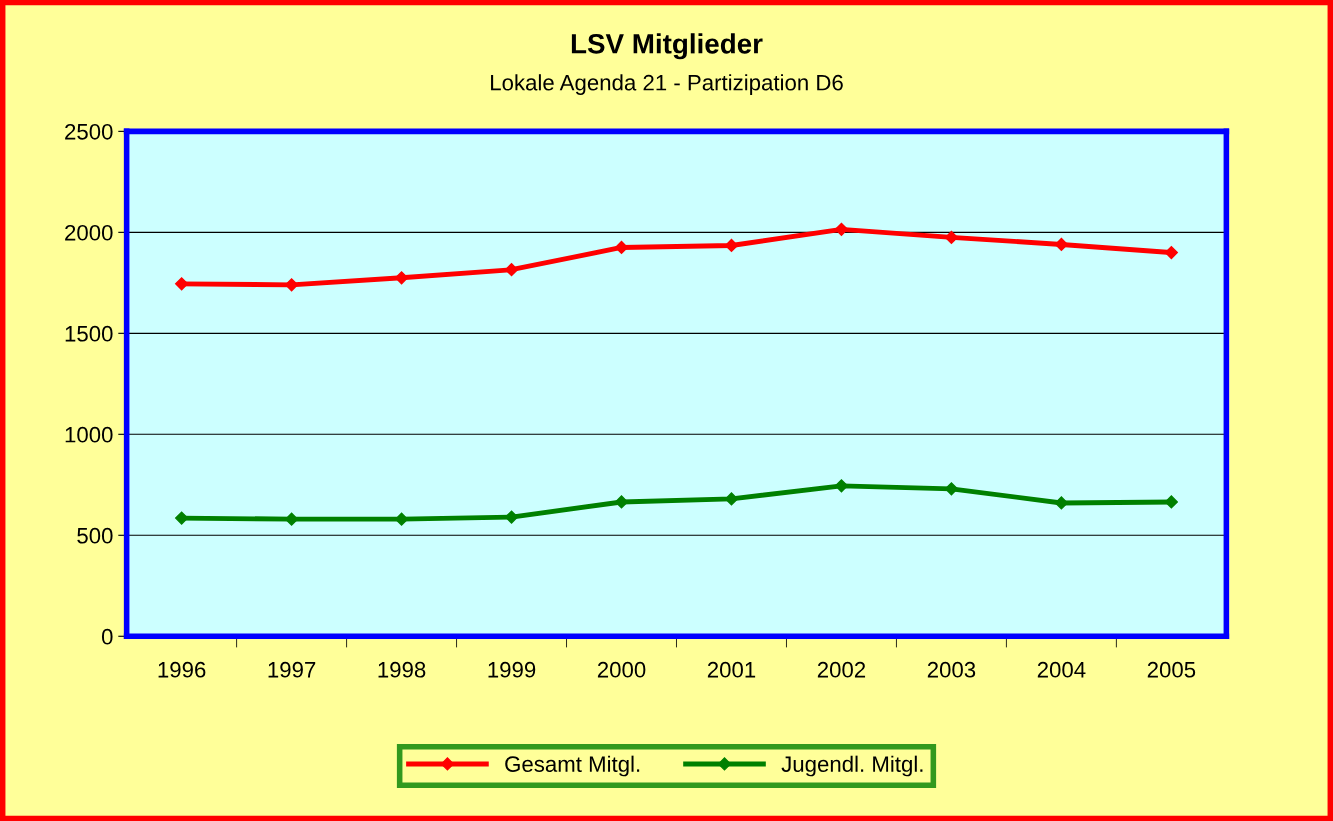 The image size is (1333, 821). Describe the element at coordinates (512, 669) in the screenshot. I see `x-tick-label: 1999` at that location.